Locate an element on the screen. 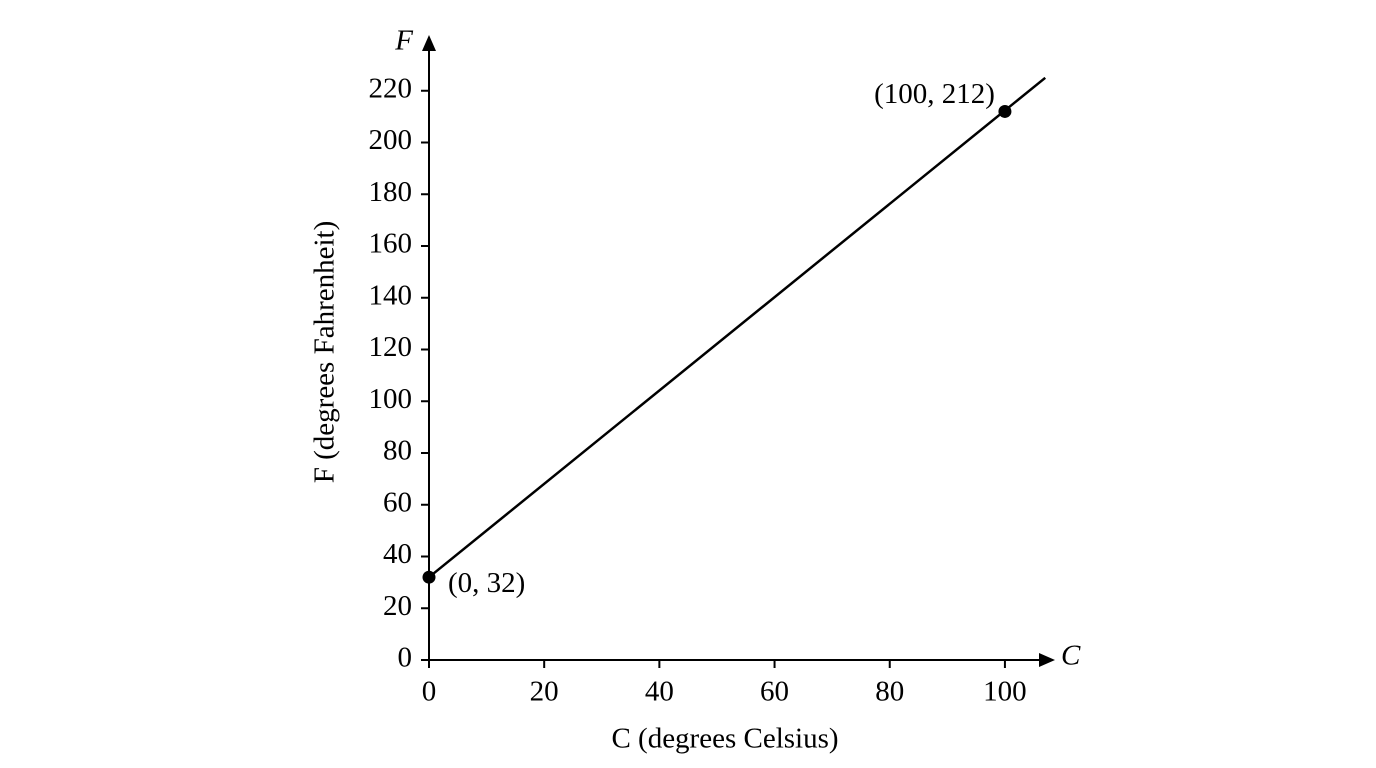 This screenshot has width=1376, height=768. y-tick-label: 0 is located at coordinates (405, 658).